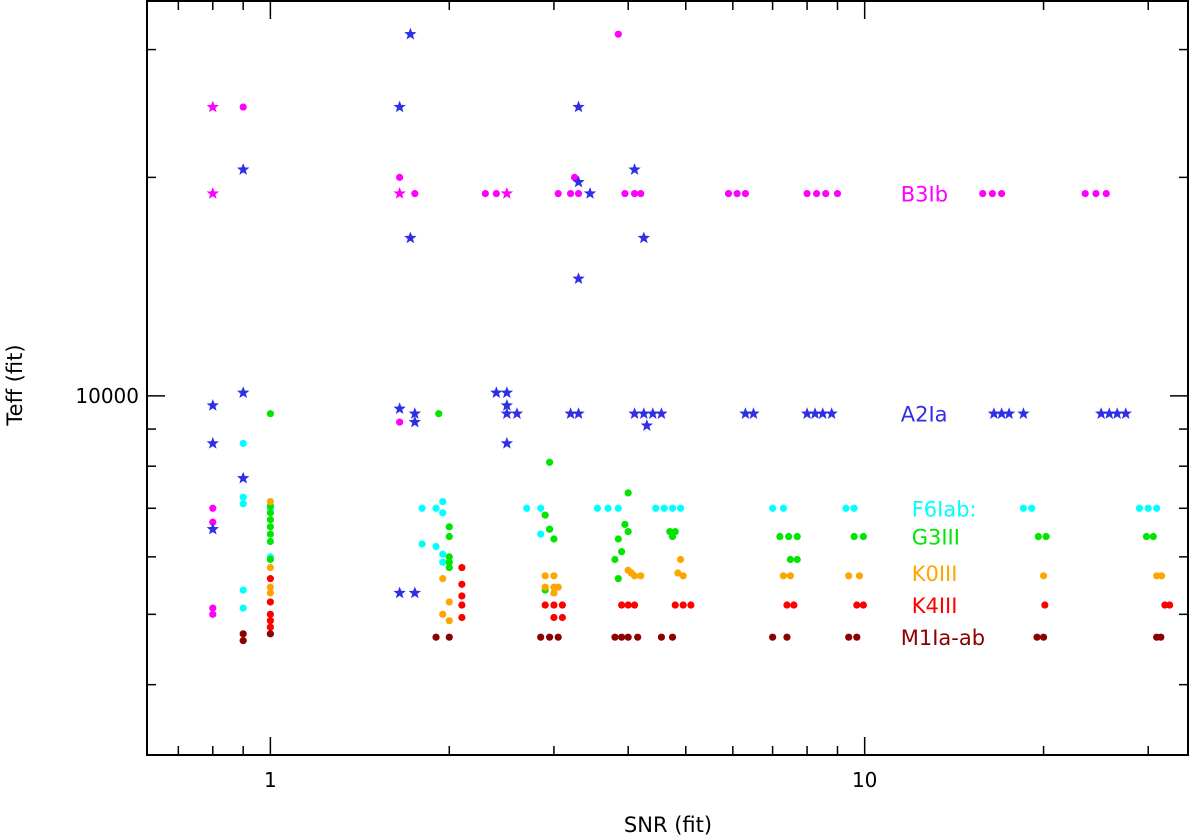  What do you see at coordinates (270, 780) in the screenshot?
I see `x-tick-label: 1` at bounding box center [270, 780].